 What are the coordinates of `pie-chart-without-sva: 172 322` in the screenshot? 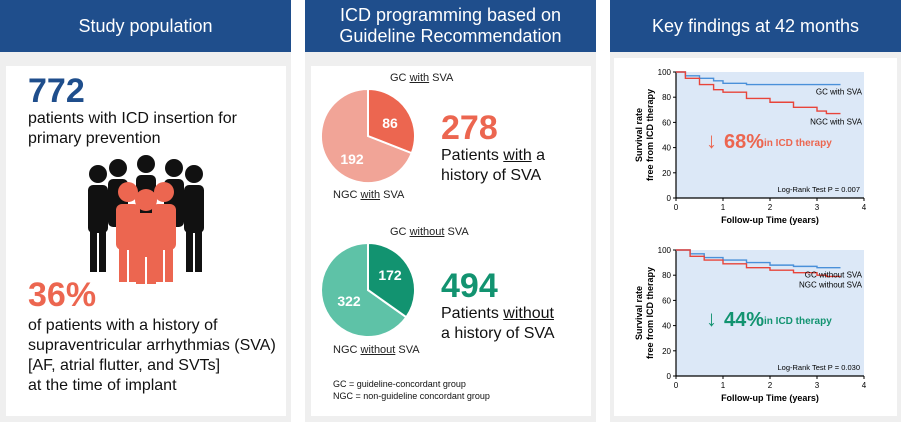 It's located at (368, 289).